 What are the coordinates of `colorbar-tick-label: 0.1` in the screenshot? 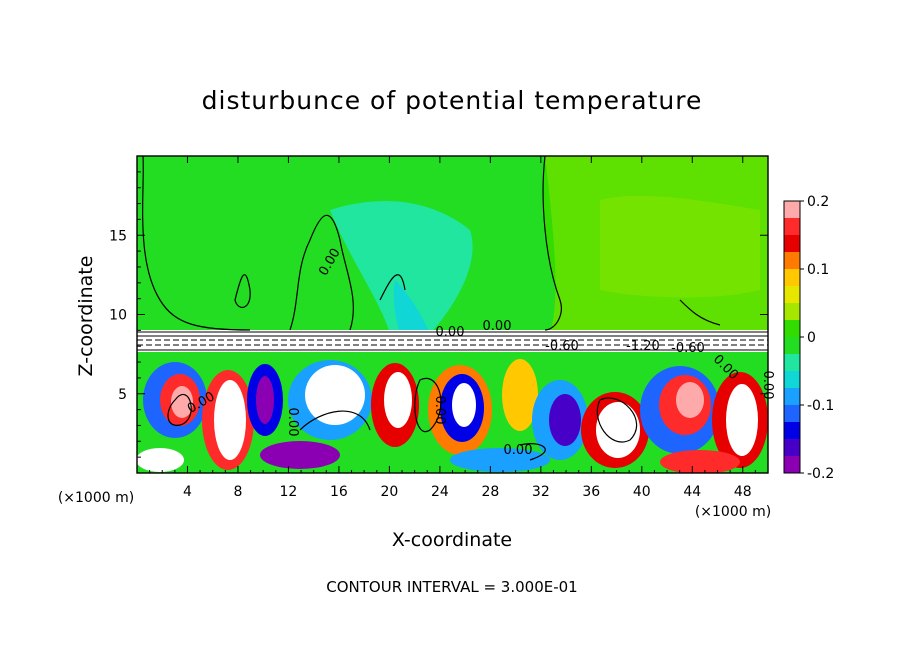 It's located at (818, 270).